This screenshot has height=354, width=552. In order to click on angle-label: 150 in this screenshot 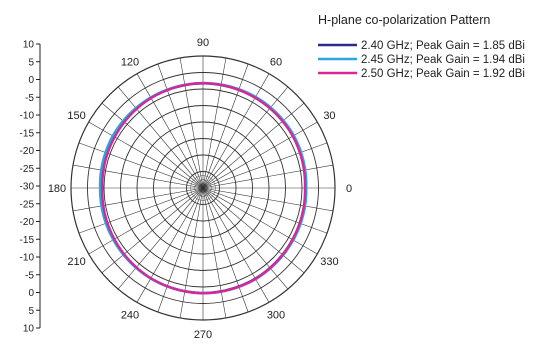, I will do `click(76, 116)`.